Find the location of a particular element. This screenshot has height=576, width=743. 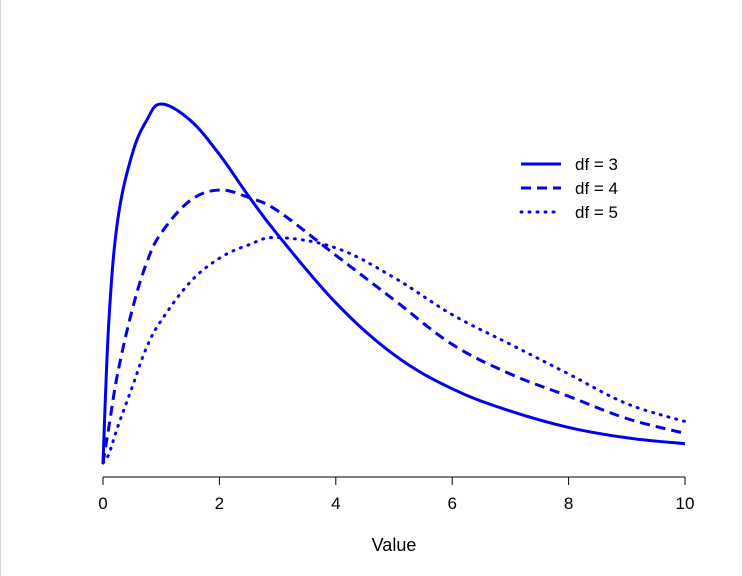

legend-label-df3: df = 3 is located at coordinates (596, 164).